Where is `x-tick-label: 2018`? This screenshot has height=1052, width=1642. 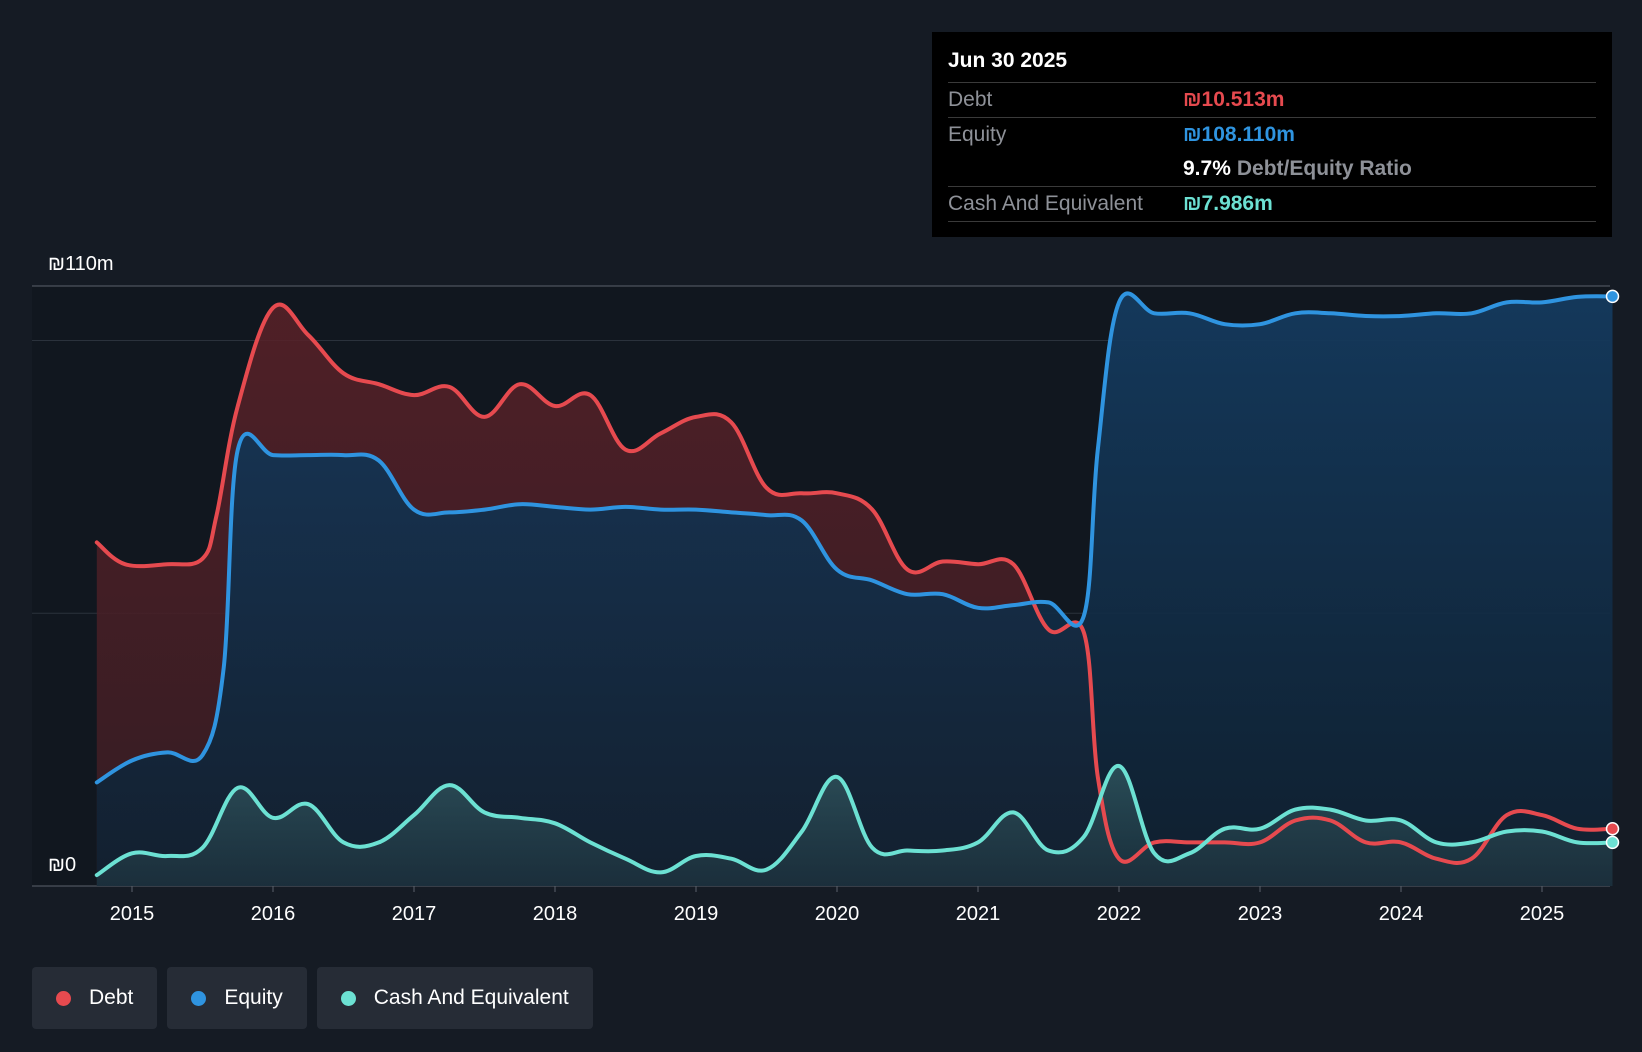 x-tick-label: 2018 is located at coordinates (555, 914).